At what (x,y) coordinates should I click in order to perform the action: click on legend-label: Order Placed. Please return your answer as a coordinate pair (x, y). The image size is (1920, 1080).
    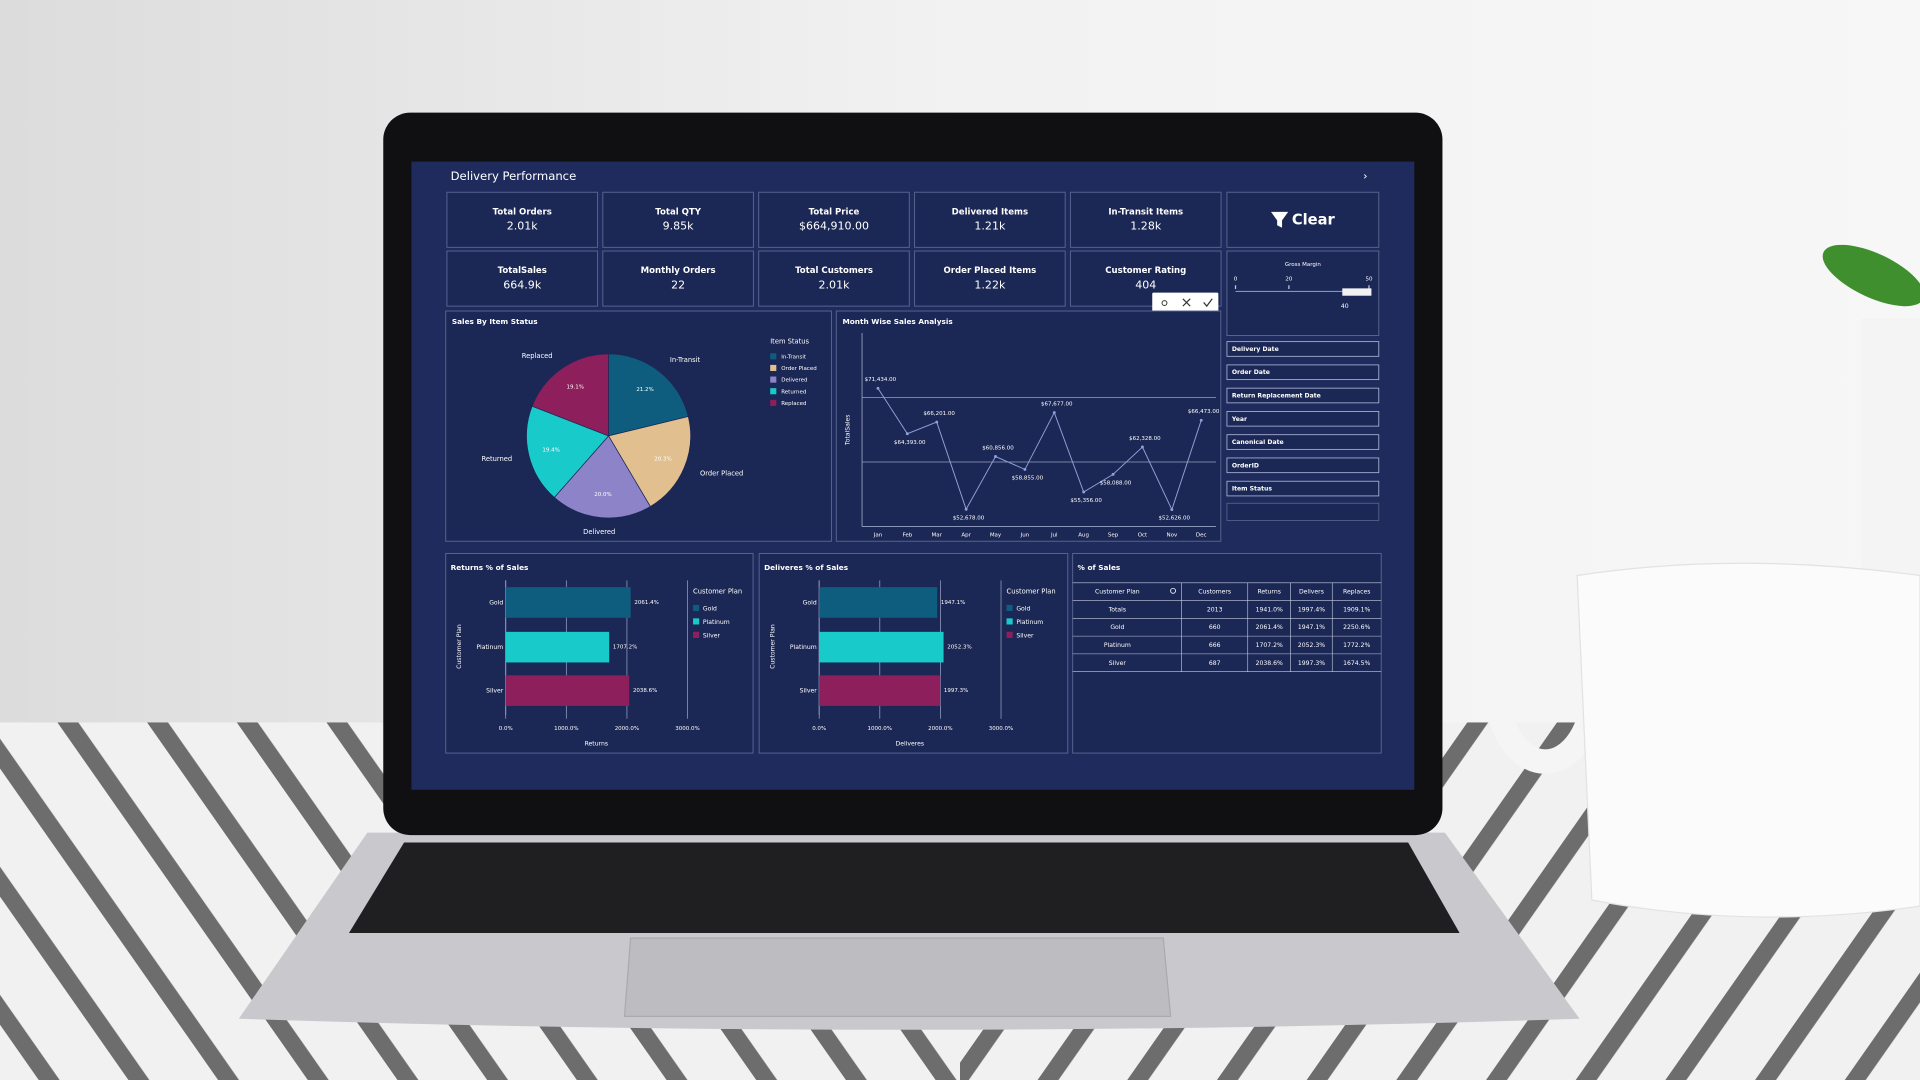
    Looking at the image, I should click on (798, 369).